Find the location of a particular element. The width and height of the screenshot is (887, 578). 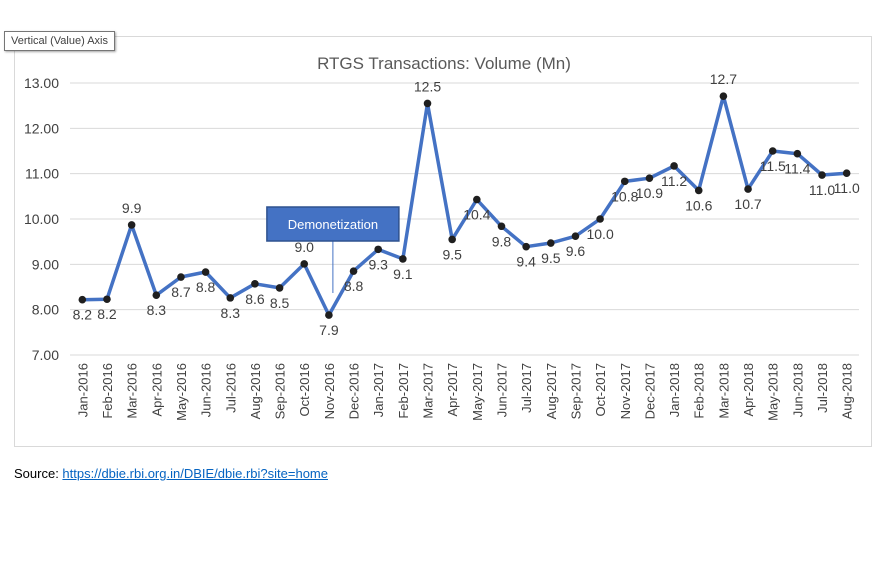

x-tick-label: Jan-2017 is located at coordinates (378, 390).